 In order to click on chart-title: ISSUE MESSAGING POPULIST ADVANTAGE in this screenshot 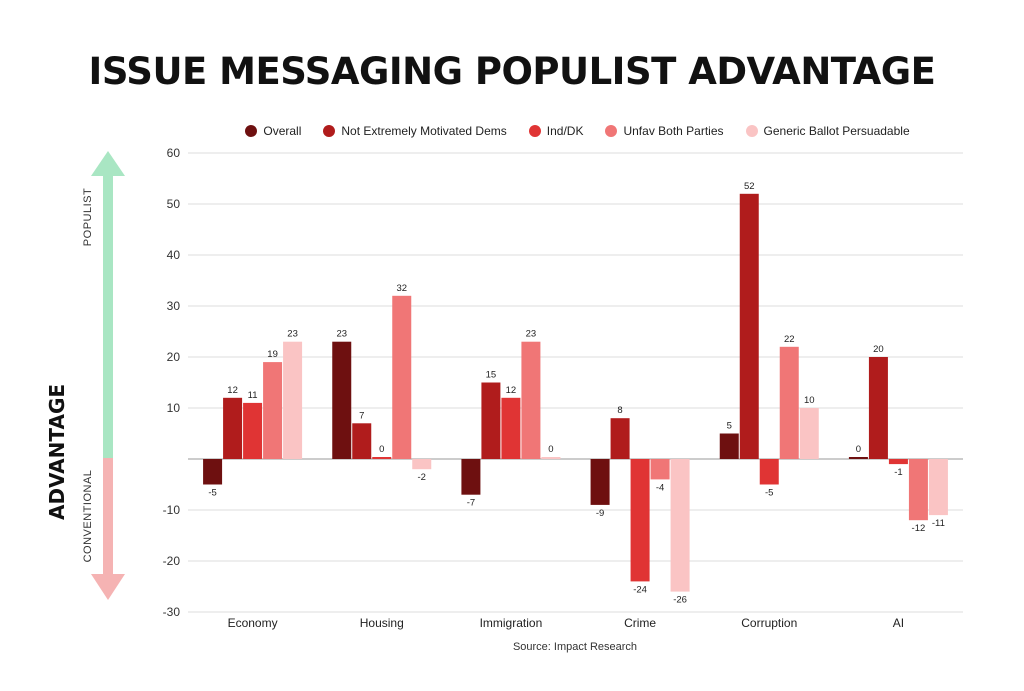, I will do `click(512, 71)`.